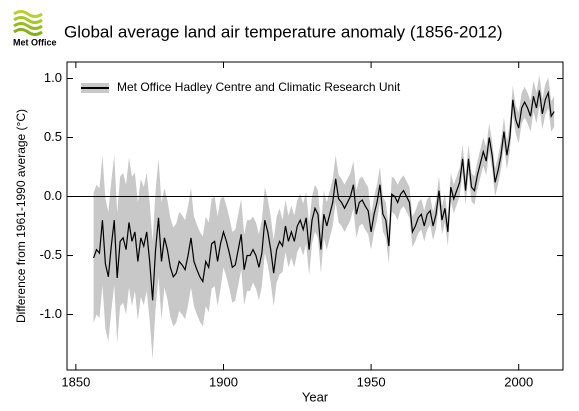  I want to click on logo: Met Office, so click(35, 28).